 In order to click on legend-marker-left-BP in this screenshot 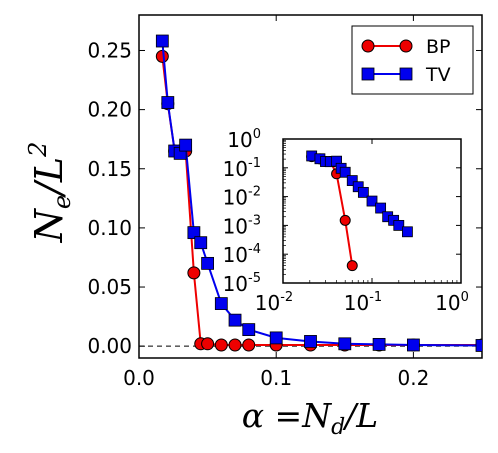, I will do `click(368, 46)`.